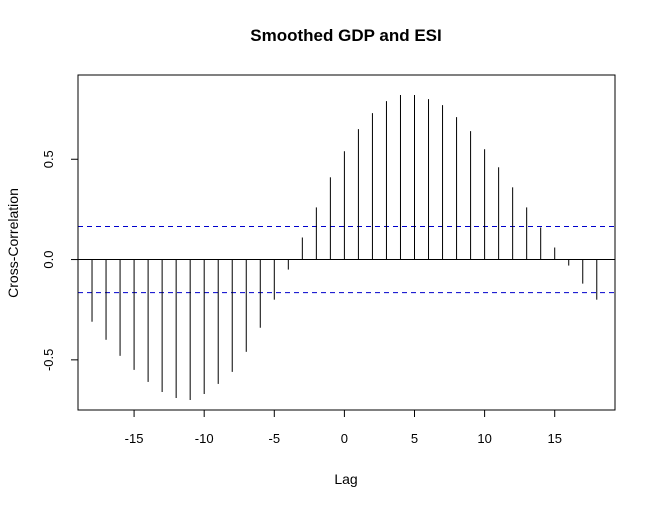  I want to click on y-axis-label: Cross-Correlation, so click(13, 243).